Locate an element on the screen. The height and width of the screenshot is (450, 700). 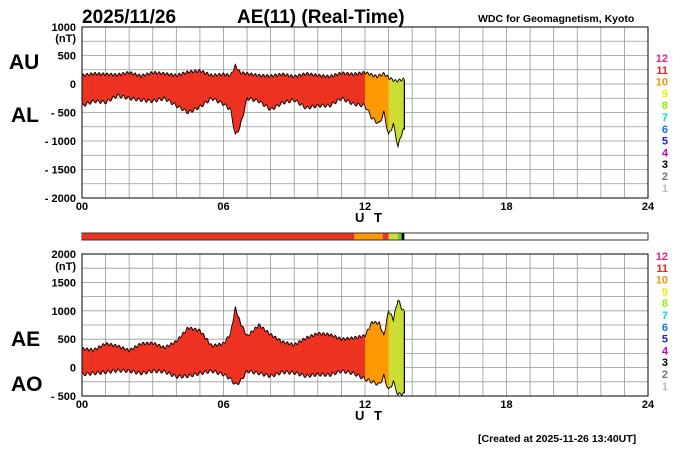
au-al-x-label: U T is located at coordinates (370, 217).